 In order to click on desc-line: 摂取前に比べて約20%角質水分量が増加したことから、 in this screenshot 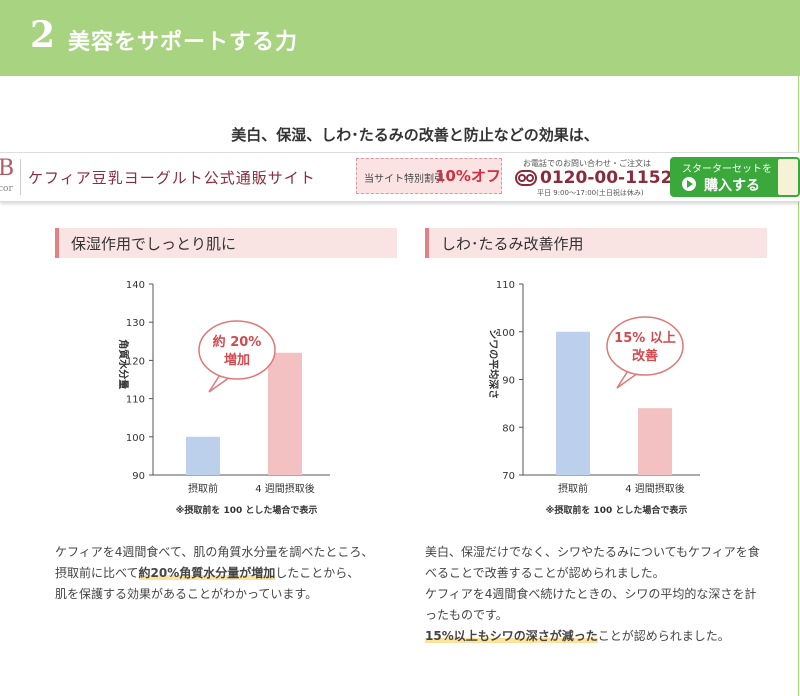, I will do `click(214, 573)`.